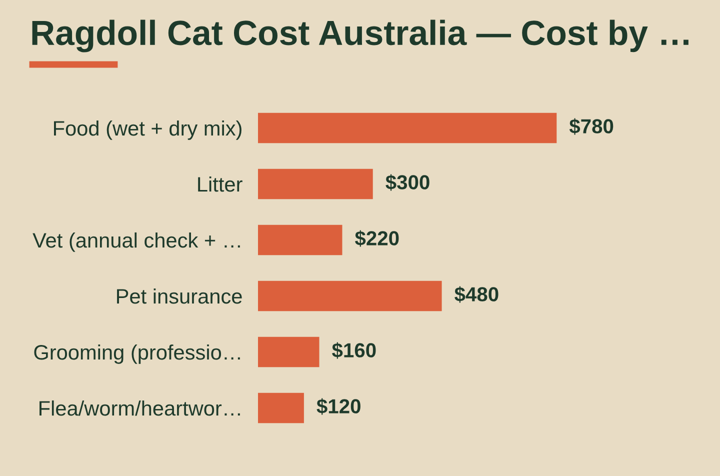 The image size is (720, 476). Describe the element at coordinates (179, 296) in the screenshot. I see `y-tick-label: Pet insurance` at that location.